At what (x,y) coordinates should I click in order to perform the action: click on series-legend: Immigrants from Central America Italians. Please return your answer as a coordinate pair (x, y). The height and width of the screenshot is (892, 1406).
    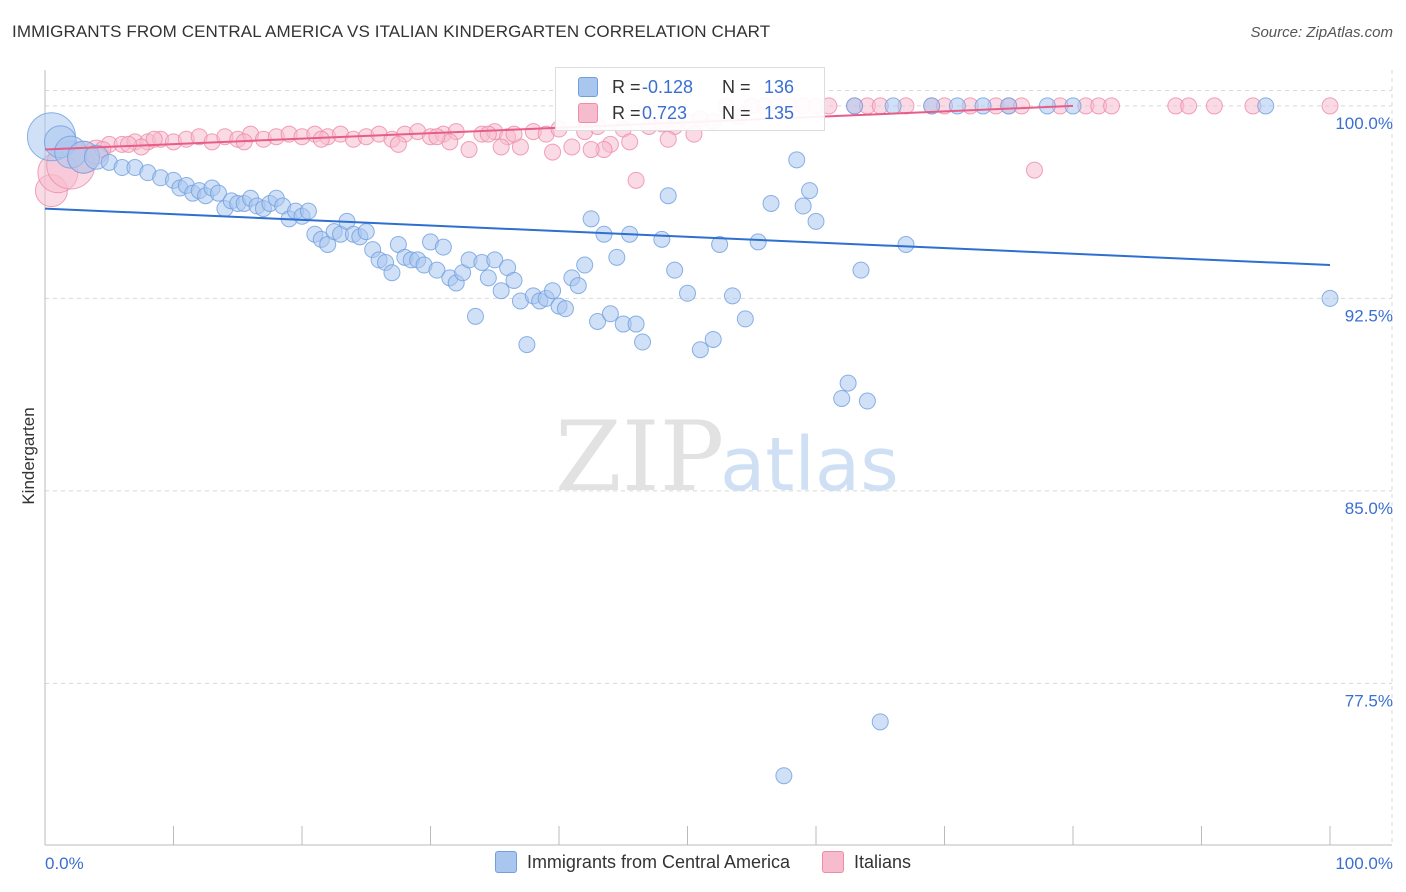
    Looking at the image, I should click on (703, 862).